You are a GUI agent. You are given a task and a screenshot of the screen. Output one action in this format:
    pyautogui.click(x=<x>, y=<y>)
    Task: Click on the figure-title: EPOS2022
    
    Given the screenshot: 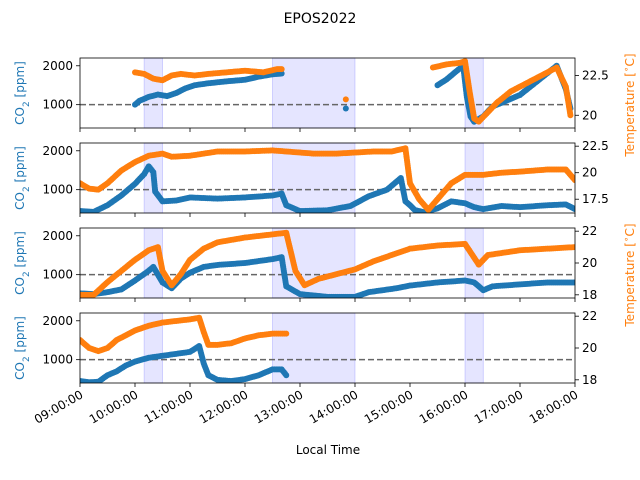 What is the action you would take?
    pyautogui.click(x=320, y=19)
    